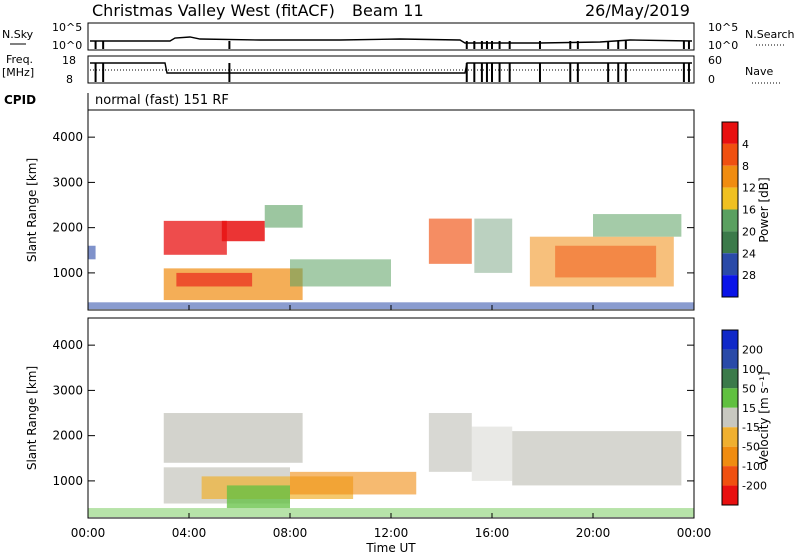 The image size is (800, 554). I want to click on noise-left-tick-bottom: 10^0, so click(67, 45).